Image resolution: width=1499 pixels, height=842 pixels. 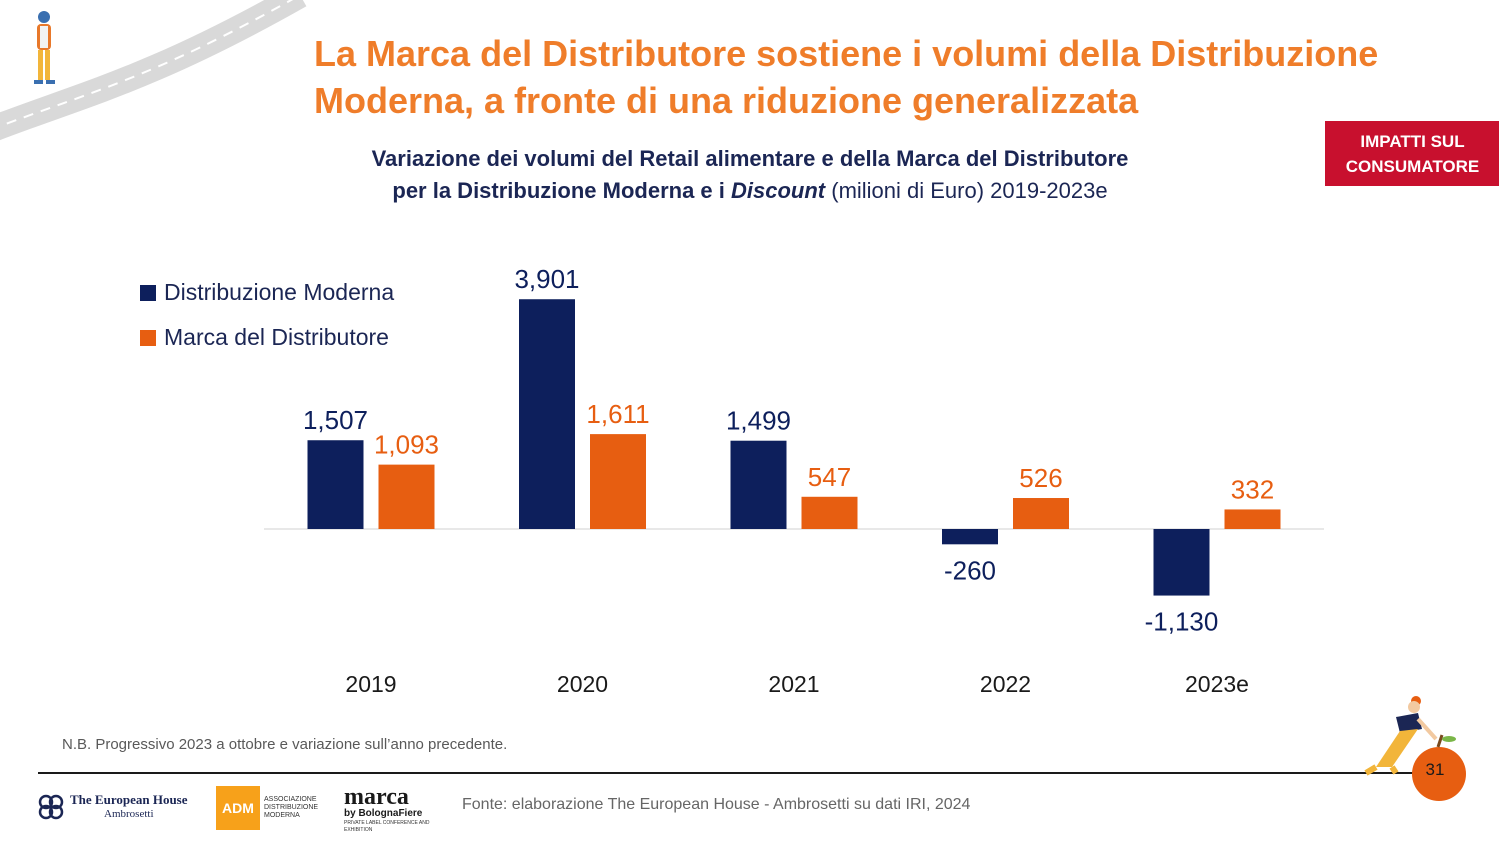 What do you see at coordinates (148, 337) in the screenshot?
I see `legend-swatch-orange` at bounding box center [148, 337].